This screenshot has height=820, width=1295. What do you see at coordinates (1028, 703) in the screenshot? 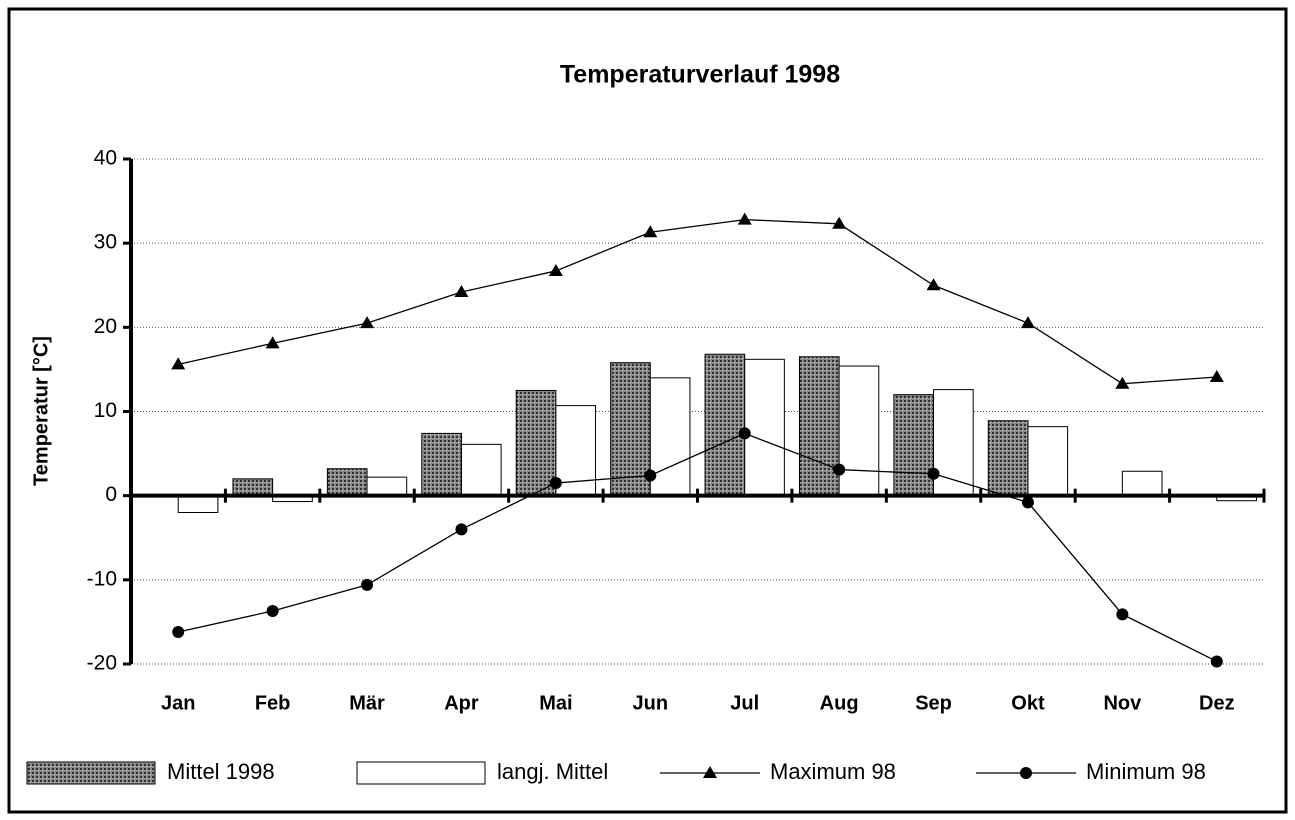
I see `x-tick-label: Okt` at bounding box center [1028, 703].